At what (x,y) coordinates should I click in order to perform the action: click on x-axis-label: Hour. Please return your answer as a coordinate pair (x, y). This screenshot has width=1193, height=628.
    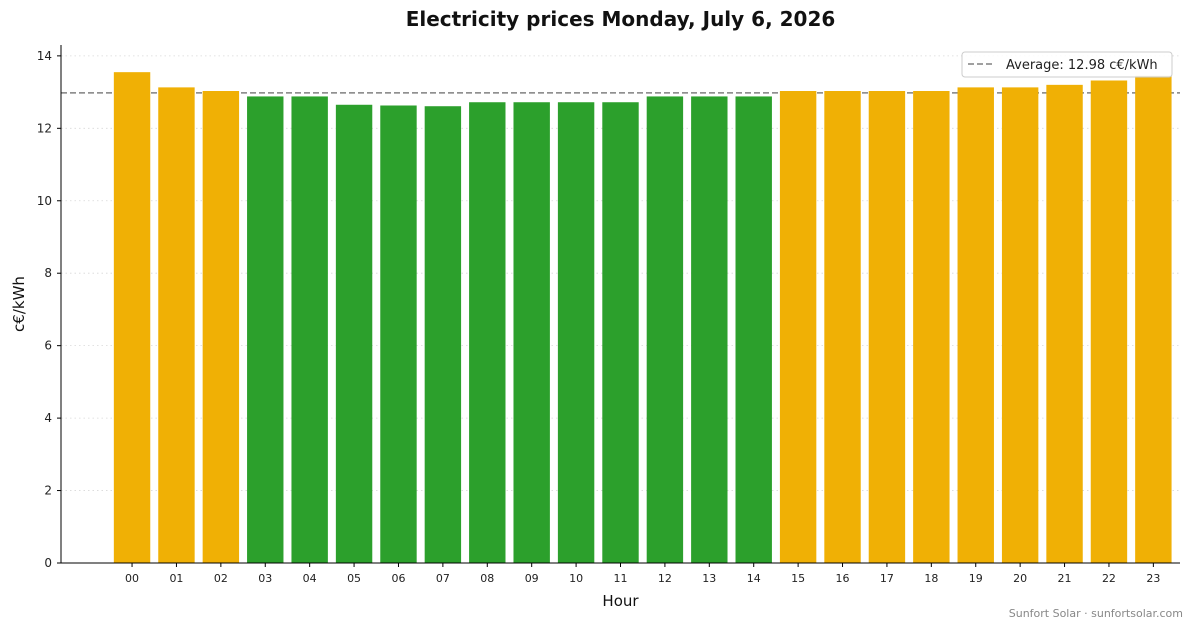
    Looking at the image, I should click on (620, 601).